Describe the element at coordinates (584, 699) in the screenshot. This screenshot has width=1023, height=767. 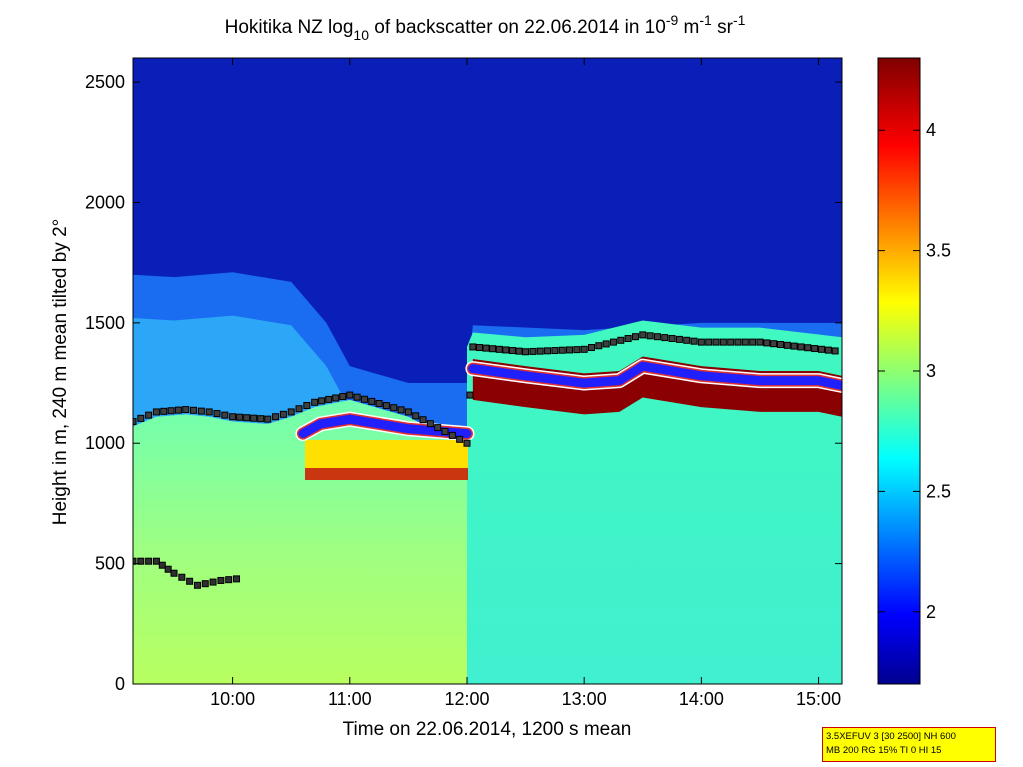
I see `x-tick-label: 13:00` at that location.